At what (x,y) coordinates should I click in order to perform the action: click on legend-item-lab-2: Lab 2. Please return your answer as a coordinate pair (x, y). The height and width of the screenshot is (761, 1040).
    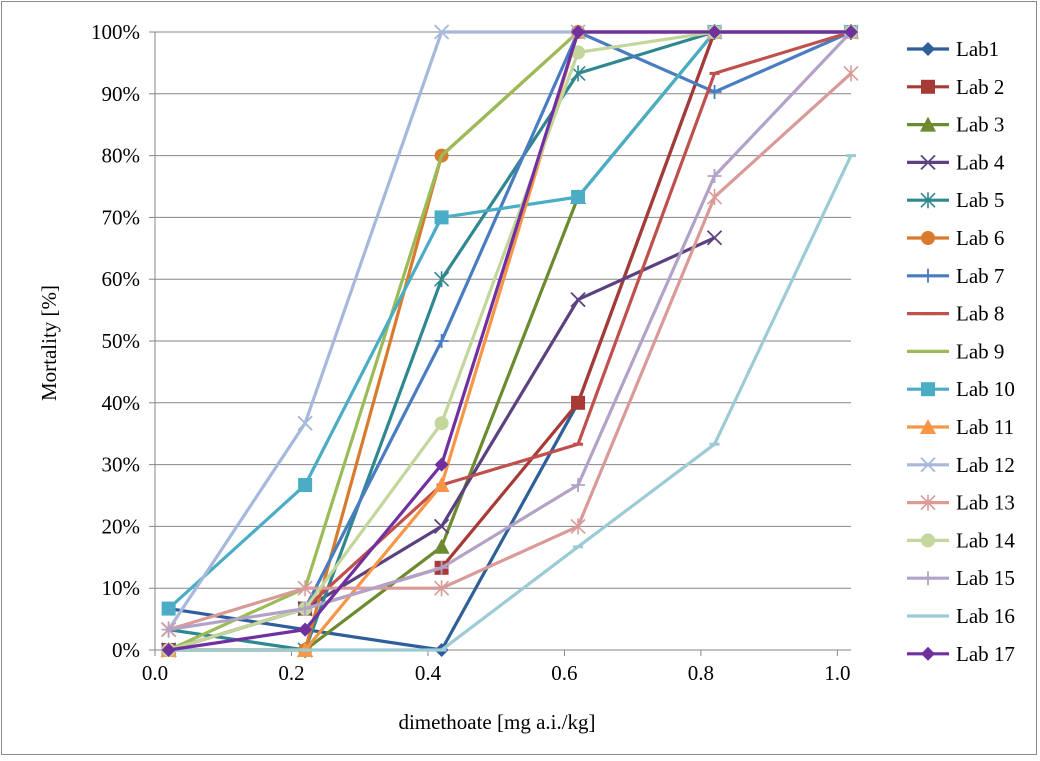
    Looking at the image, I should click on (955, 87).